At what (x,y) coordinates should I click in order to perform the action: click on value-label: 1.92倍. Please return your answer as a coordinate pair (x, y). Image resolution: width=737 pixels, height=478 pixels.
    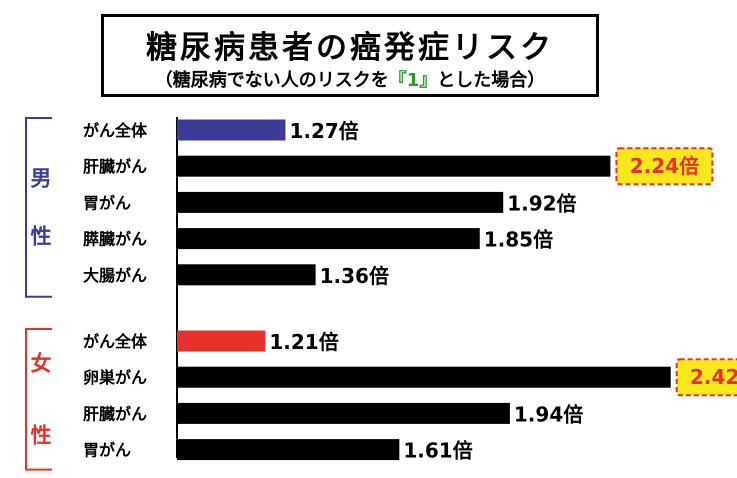
    Looking at the image, I should click on (541, 203).